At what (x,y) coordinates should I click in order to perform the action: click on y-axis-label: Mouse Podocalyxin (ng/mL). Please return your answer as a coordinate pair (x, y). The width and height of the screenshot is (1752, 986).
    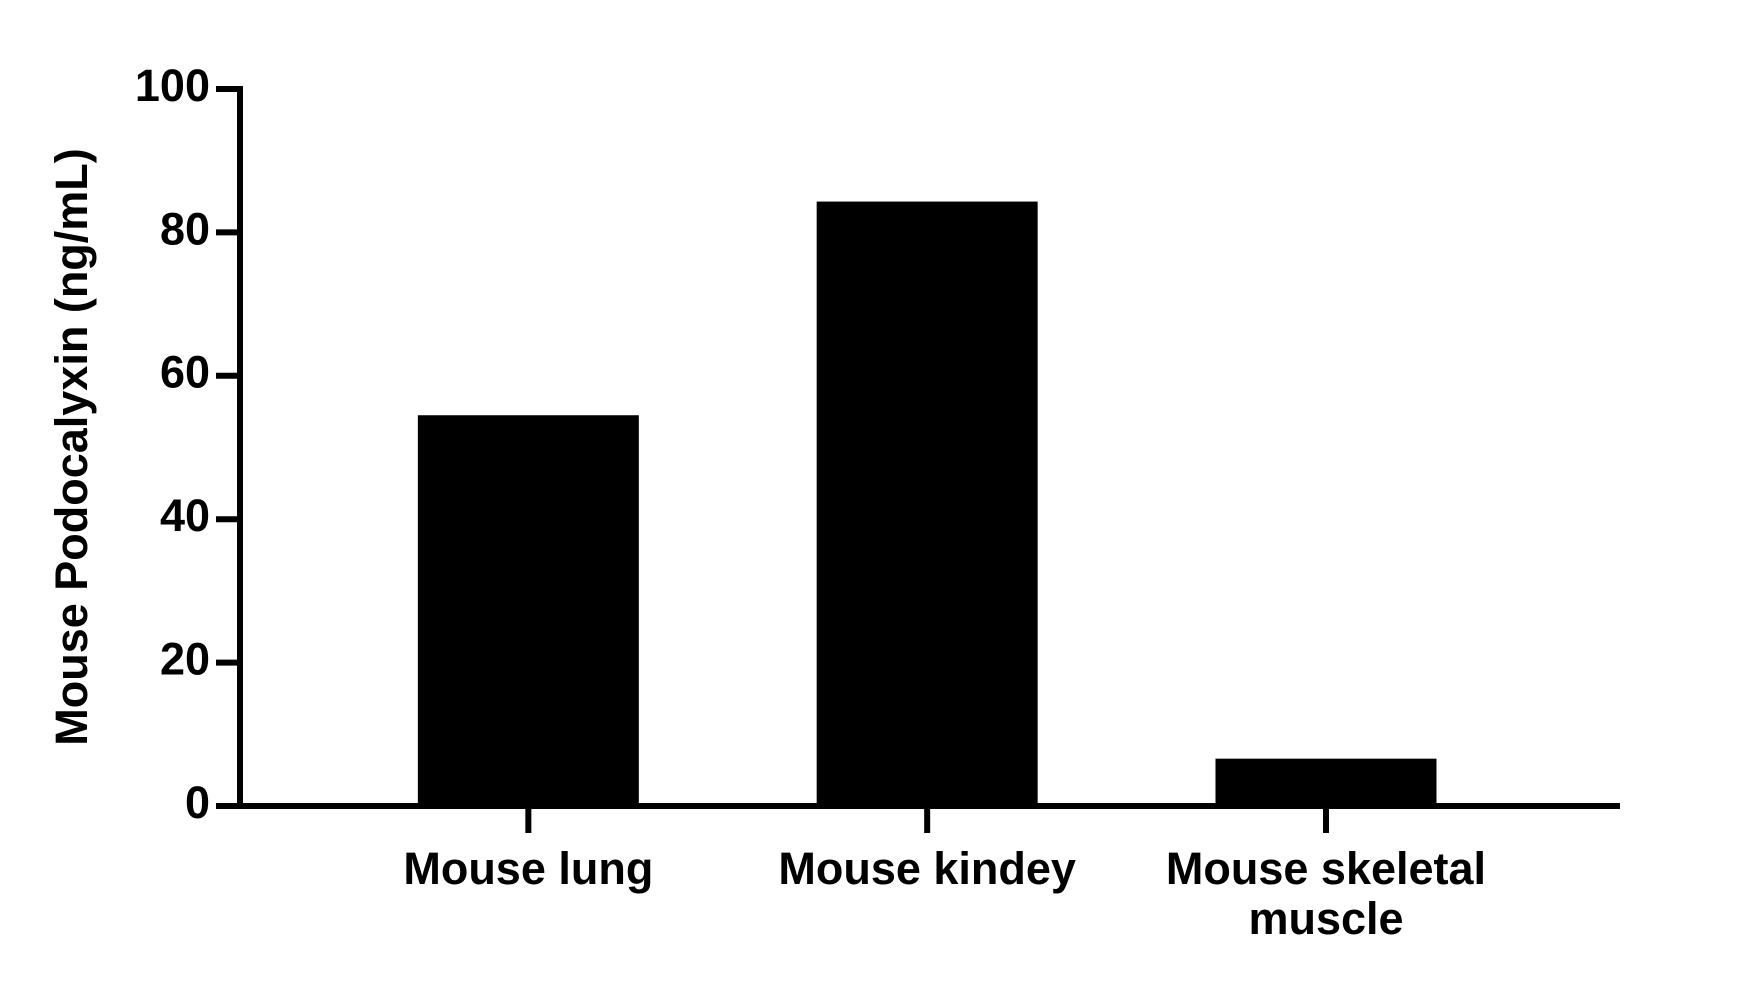
    Looking at the image, I should click on (71, 447).